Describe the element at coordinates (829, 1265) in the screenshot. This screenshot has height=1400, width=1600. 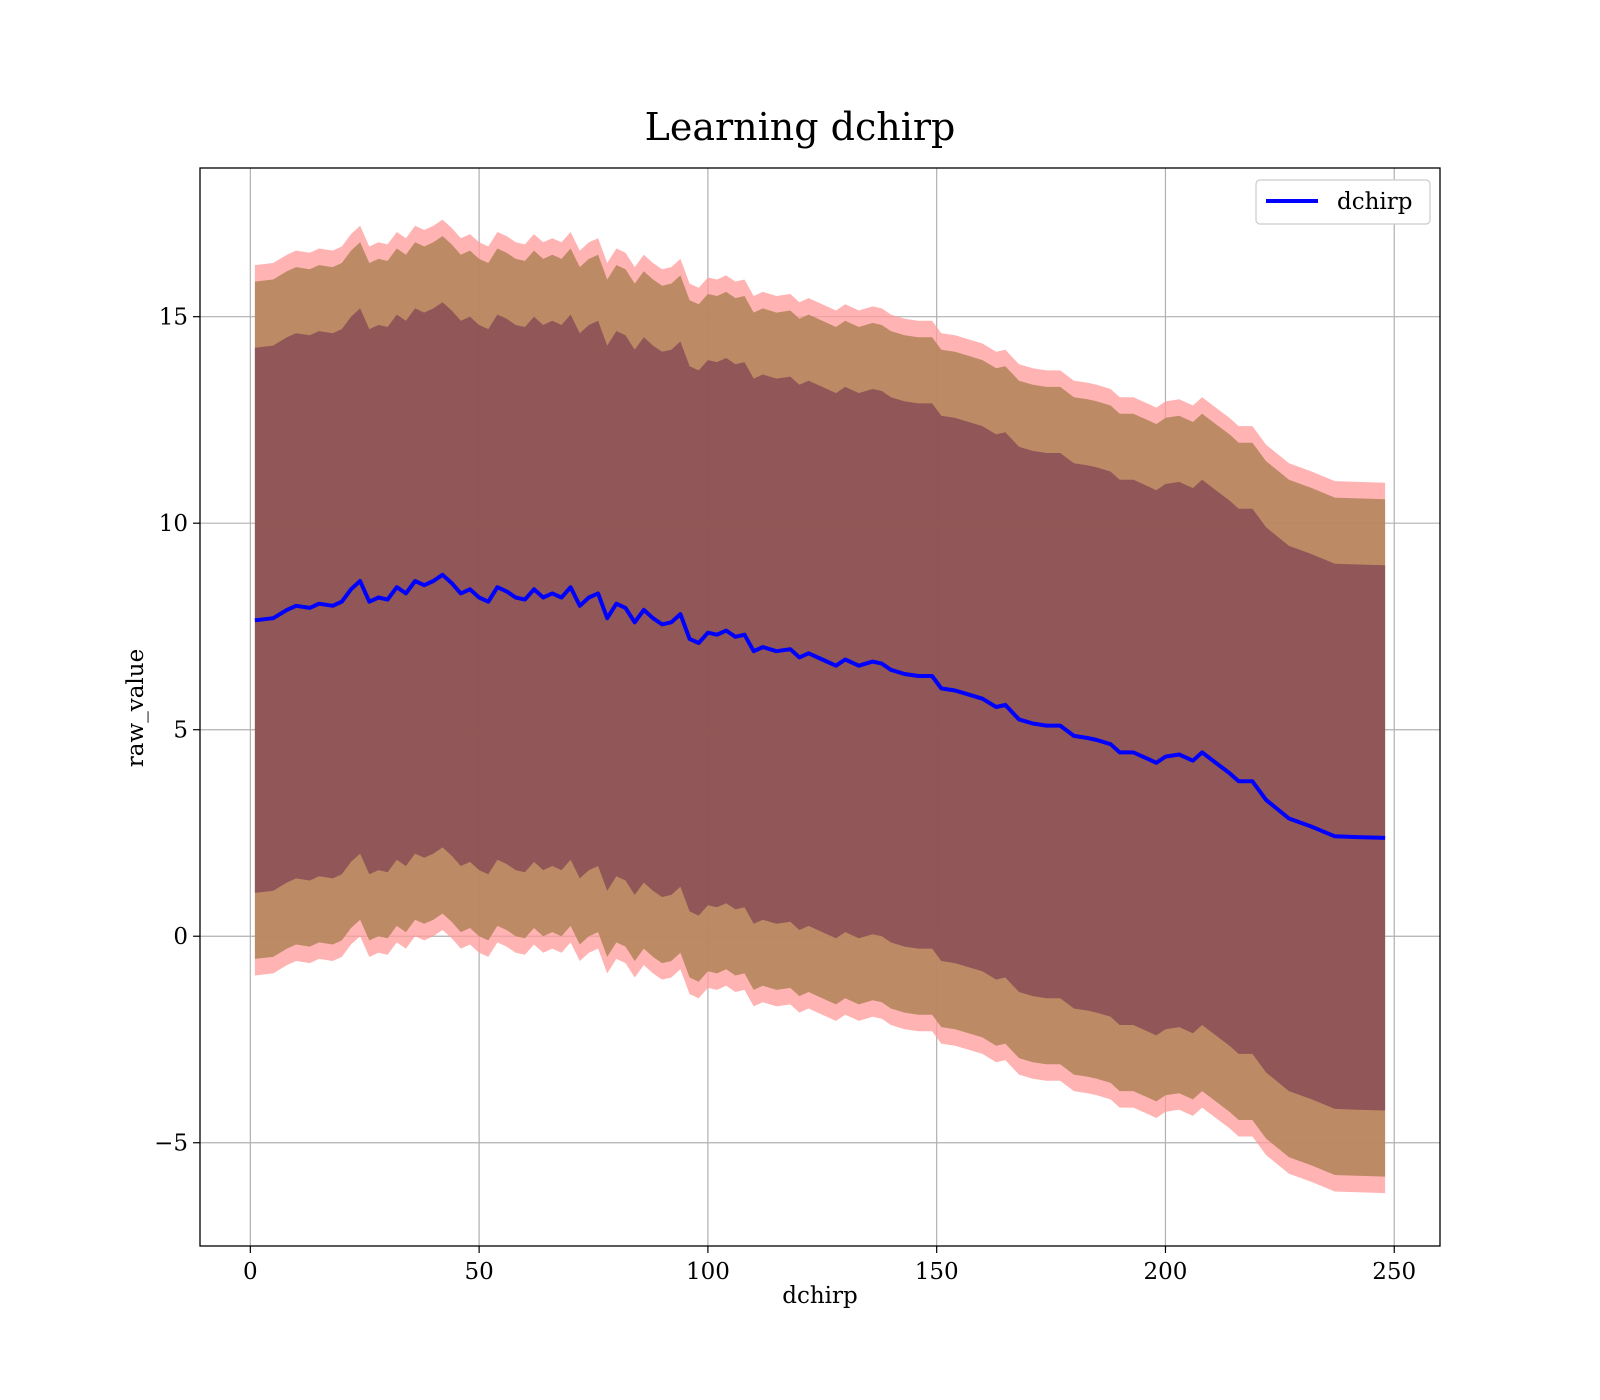
I see `x-axis: 0 50 100 150 200 250` at that location.